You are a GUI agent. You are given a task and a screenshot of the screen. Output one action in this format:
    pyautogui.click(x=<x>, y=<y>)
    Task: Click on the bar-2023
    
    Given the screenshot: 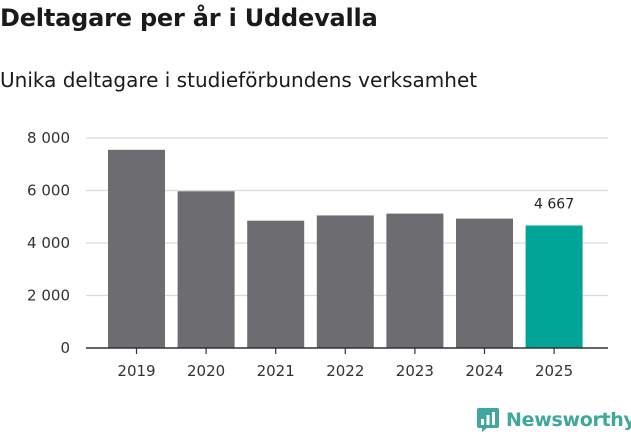 What is the action you would take?
    pyautogui.click(x=415, y=280)
    